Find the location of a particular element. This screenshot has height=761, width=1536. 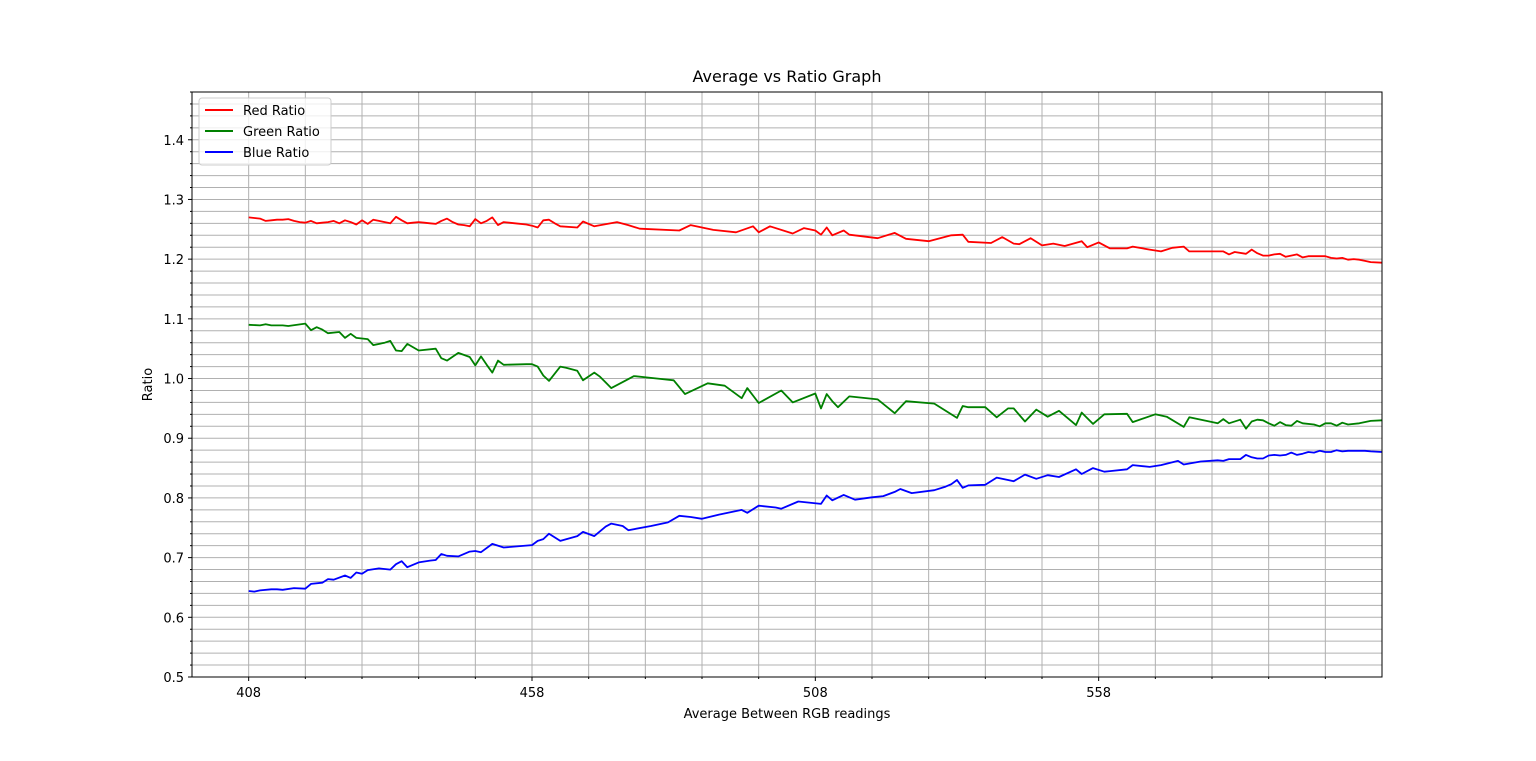

series-line-blue-ratio is located at coordinates (815, 521).